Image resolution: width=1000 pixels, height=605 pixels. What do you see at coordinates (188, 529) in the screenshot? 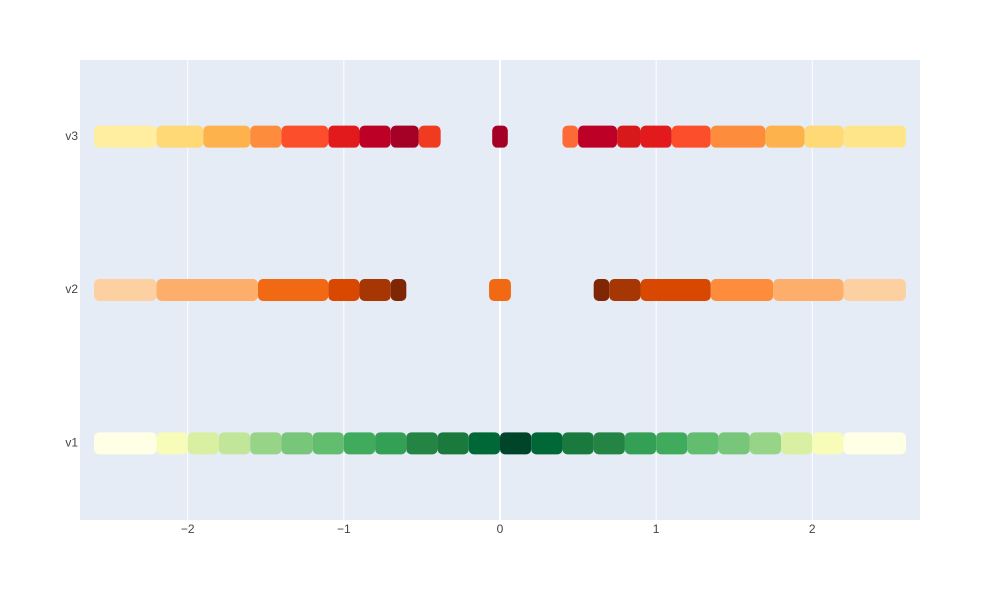
I see `x-tick-label: −2` at bounding box center [188, 529].